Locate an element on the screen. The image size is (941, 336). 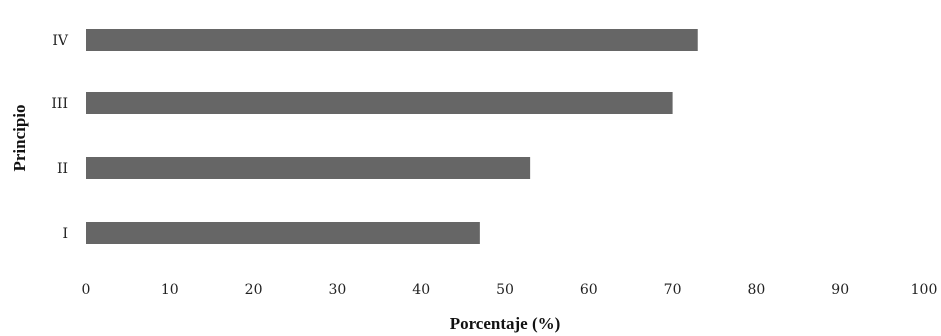
x-axis-title: Porcentaje (%) is located at coordinates (505, 323).